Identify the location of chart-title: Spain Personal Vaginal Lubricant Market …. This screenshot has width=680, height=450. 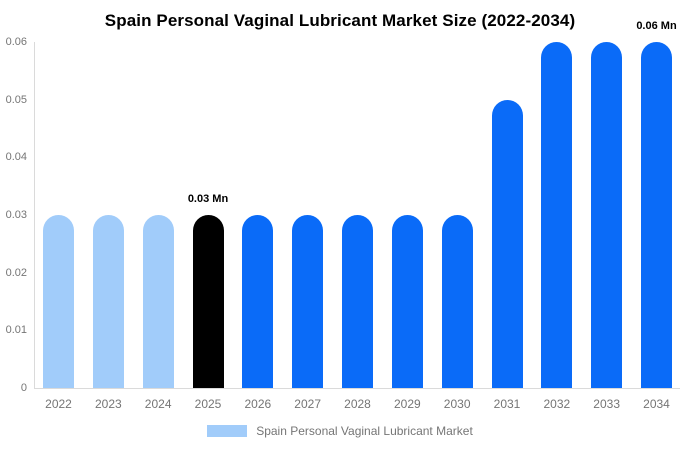
(340, 20).